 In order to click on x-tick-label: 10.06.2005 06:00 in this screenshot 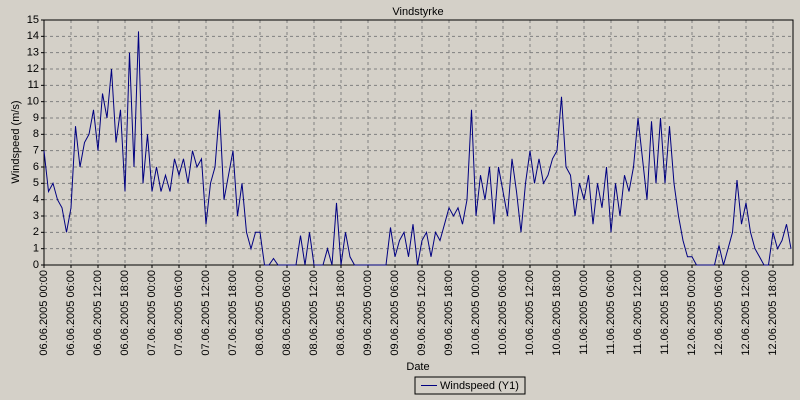, I will do `click(503, 313)`.